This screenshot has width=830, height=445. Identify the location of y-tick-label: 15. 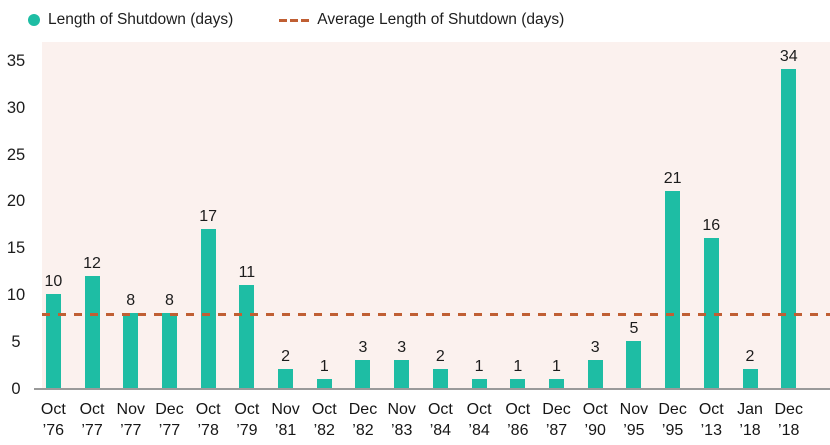
(16, 248).